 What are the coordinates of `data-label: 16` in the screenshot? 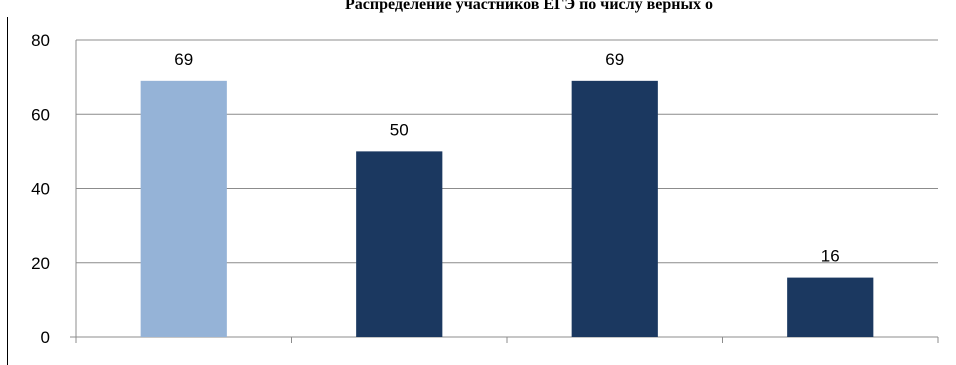 It's located at (830, 256).